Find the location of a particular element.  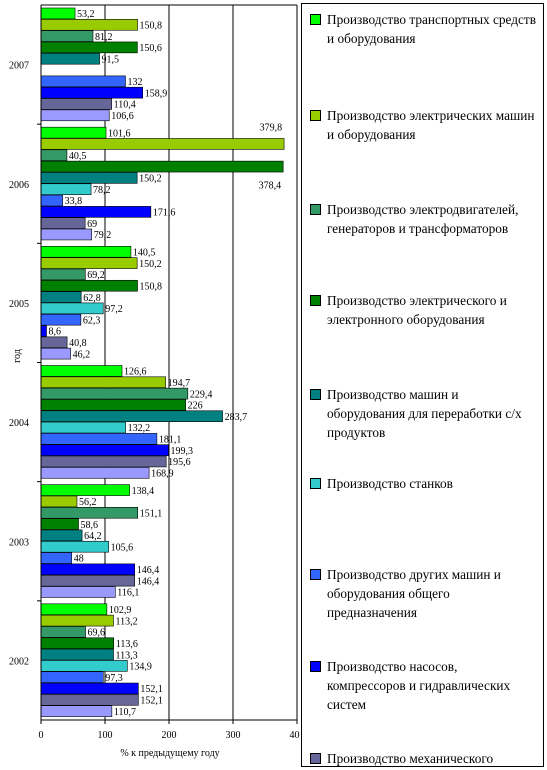

data-label: 146,4 is located at coordinates (148, 570).